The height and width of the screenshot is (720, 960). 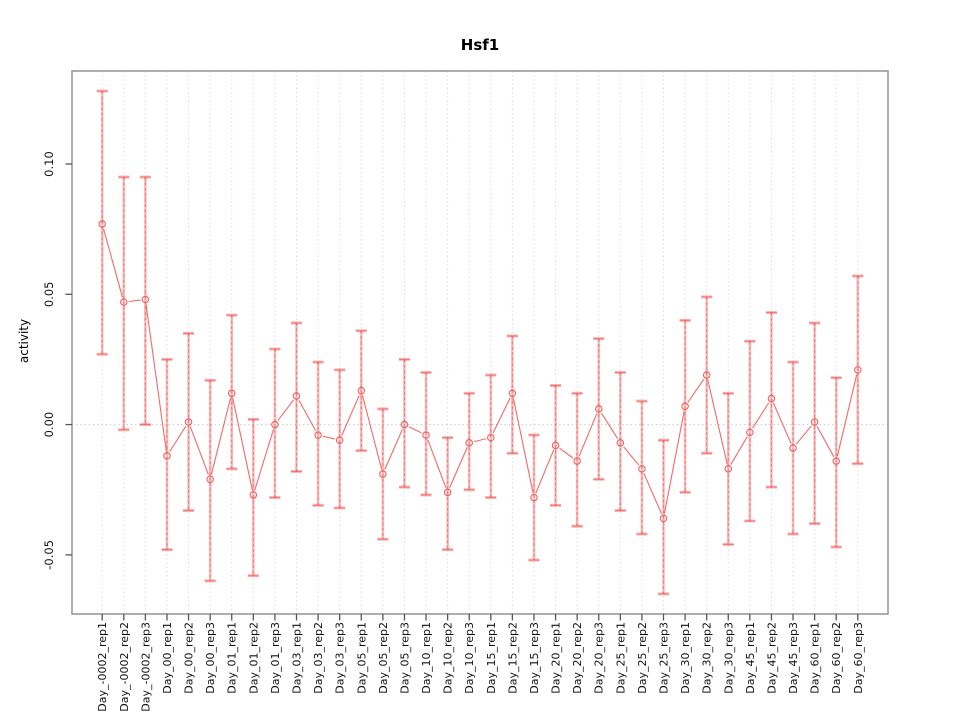 What do you see at coordinates (750, 658) in the screenshot?
I see `x-tick-label: Day_45_rep1` at bounding box center [750, 658].